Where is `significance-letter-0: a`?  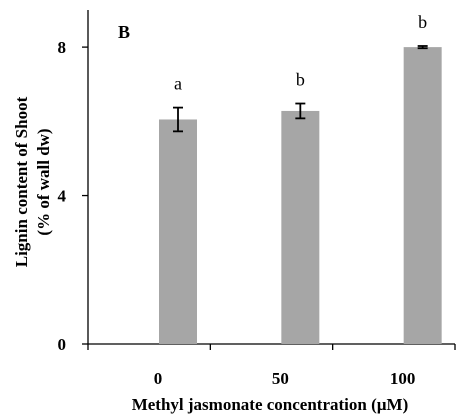
significance-letter-0: a is located at coordinates (178, 84).